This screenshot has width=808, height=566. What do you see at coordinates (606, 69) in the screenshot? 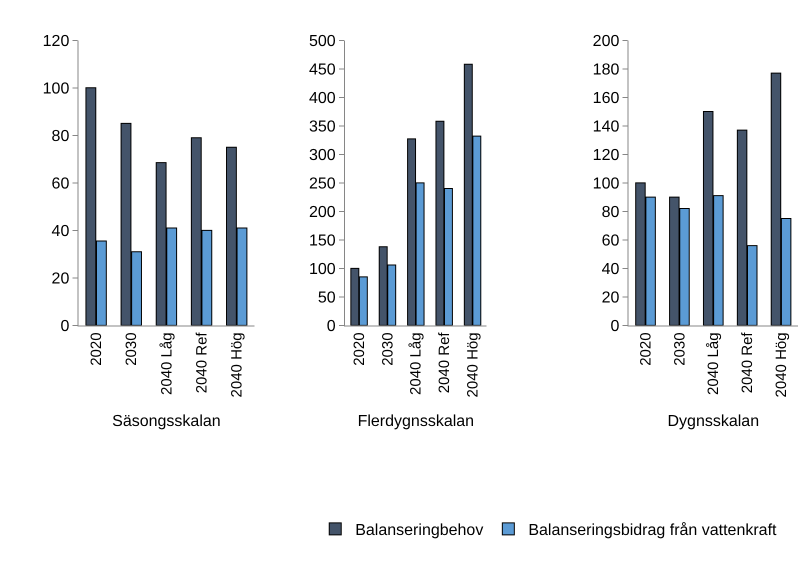
I see `y-tick-label: 180` at bounding box center [606, 69].